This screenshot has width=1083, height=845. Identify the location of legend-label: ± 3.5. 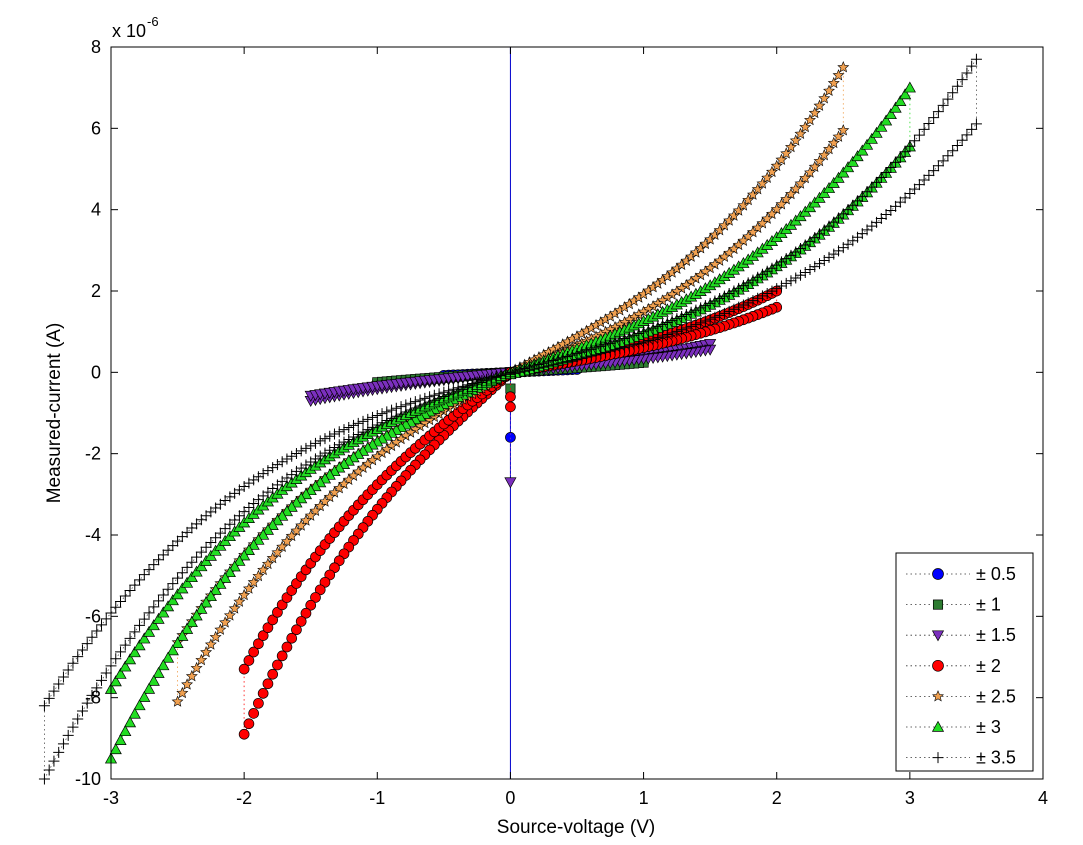
(996, 758).